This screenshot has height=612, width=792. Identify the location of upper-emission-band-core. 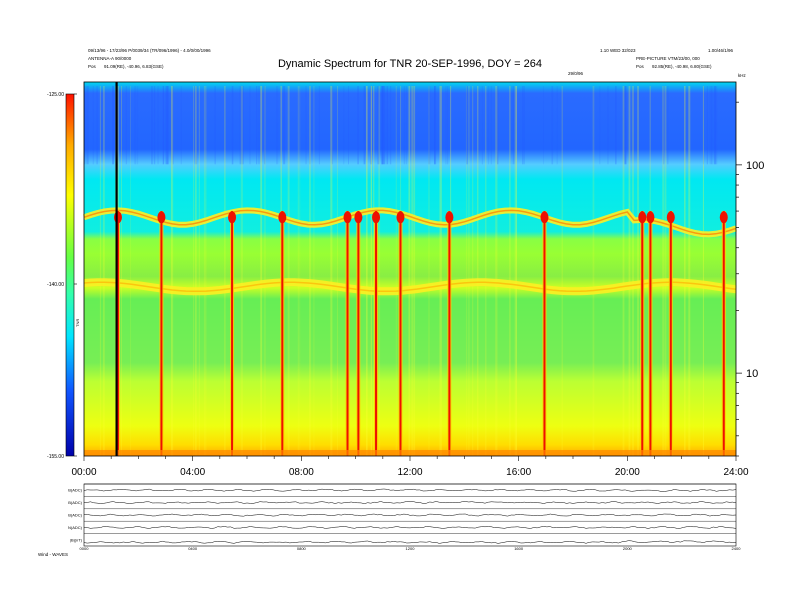
(410, 222).